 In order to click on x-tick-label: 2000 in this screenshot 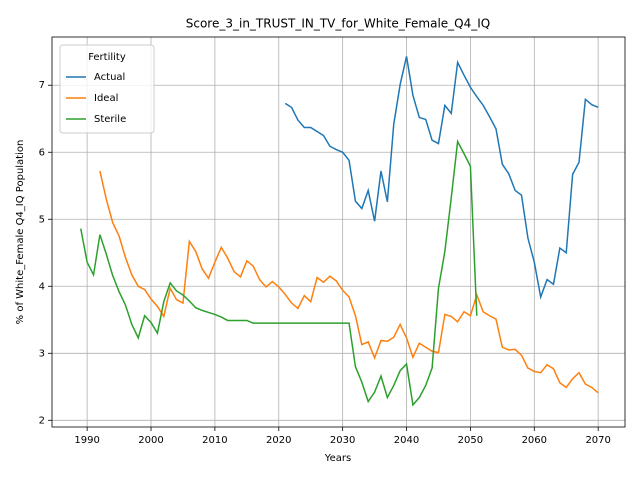, I will do `click(150, 440)`.